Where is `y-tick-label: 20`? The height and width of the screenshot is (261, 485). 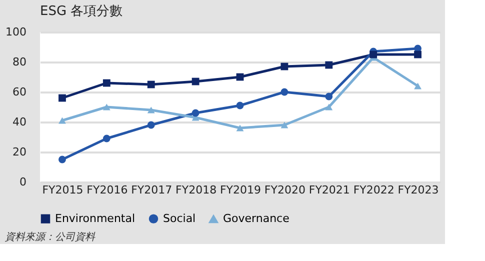
y-tick-label: 20 is located at coordinates (19, 152).